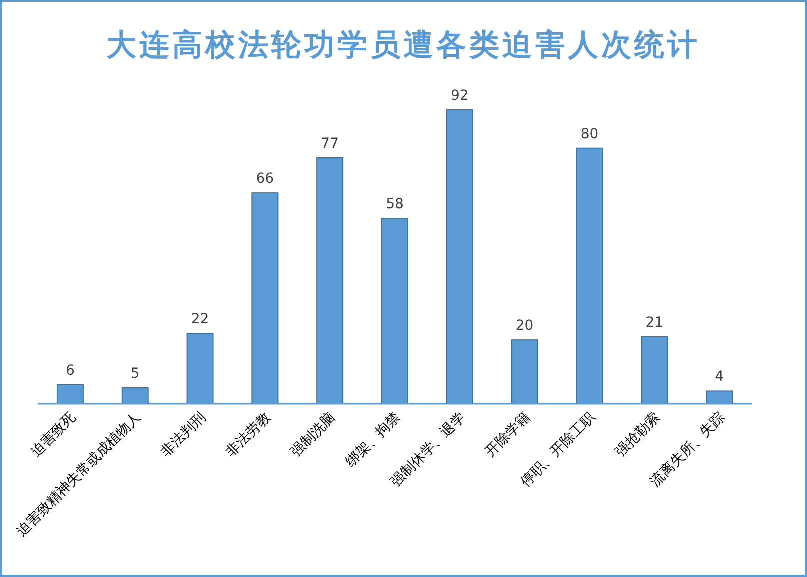 The width and height of the screenshot is (807, 577). Describe the element at coordinates (589, 134) in the screenshot. I see `data-label: 80` at that location.